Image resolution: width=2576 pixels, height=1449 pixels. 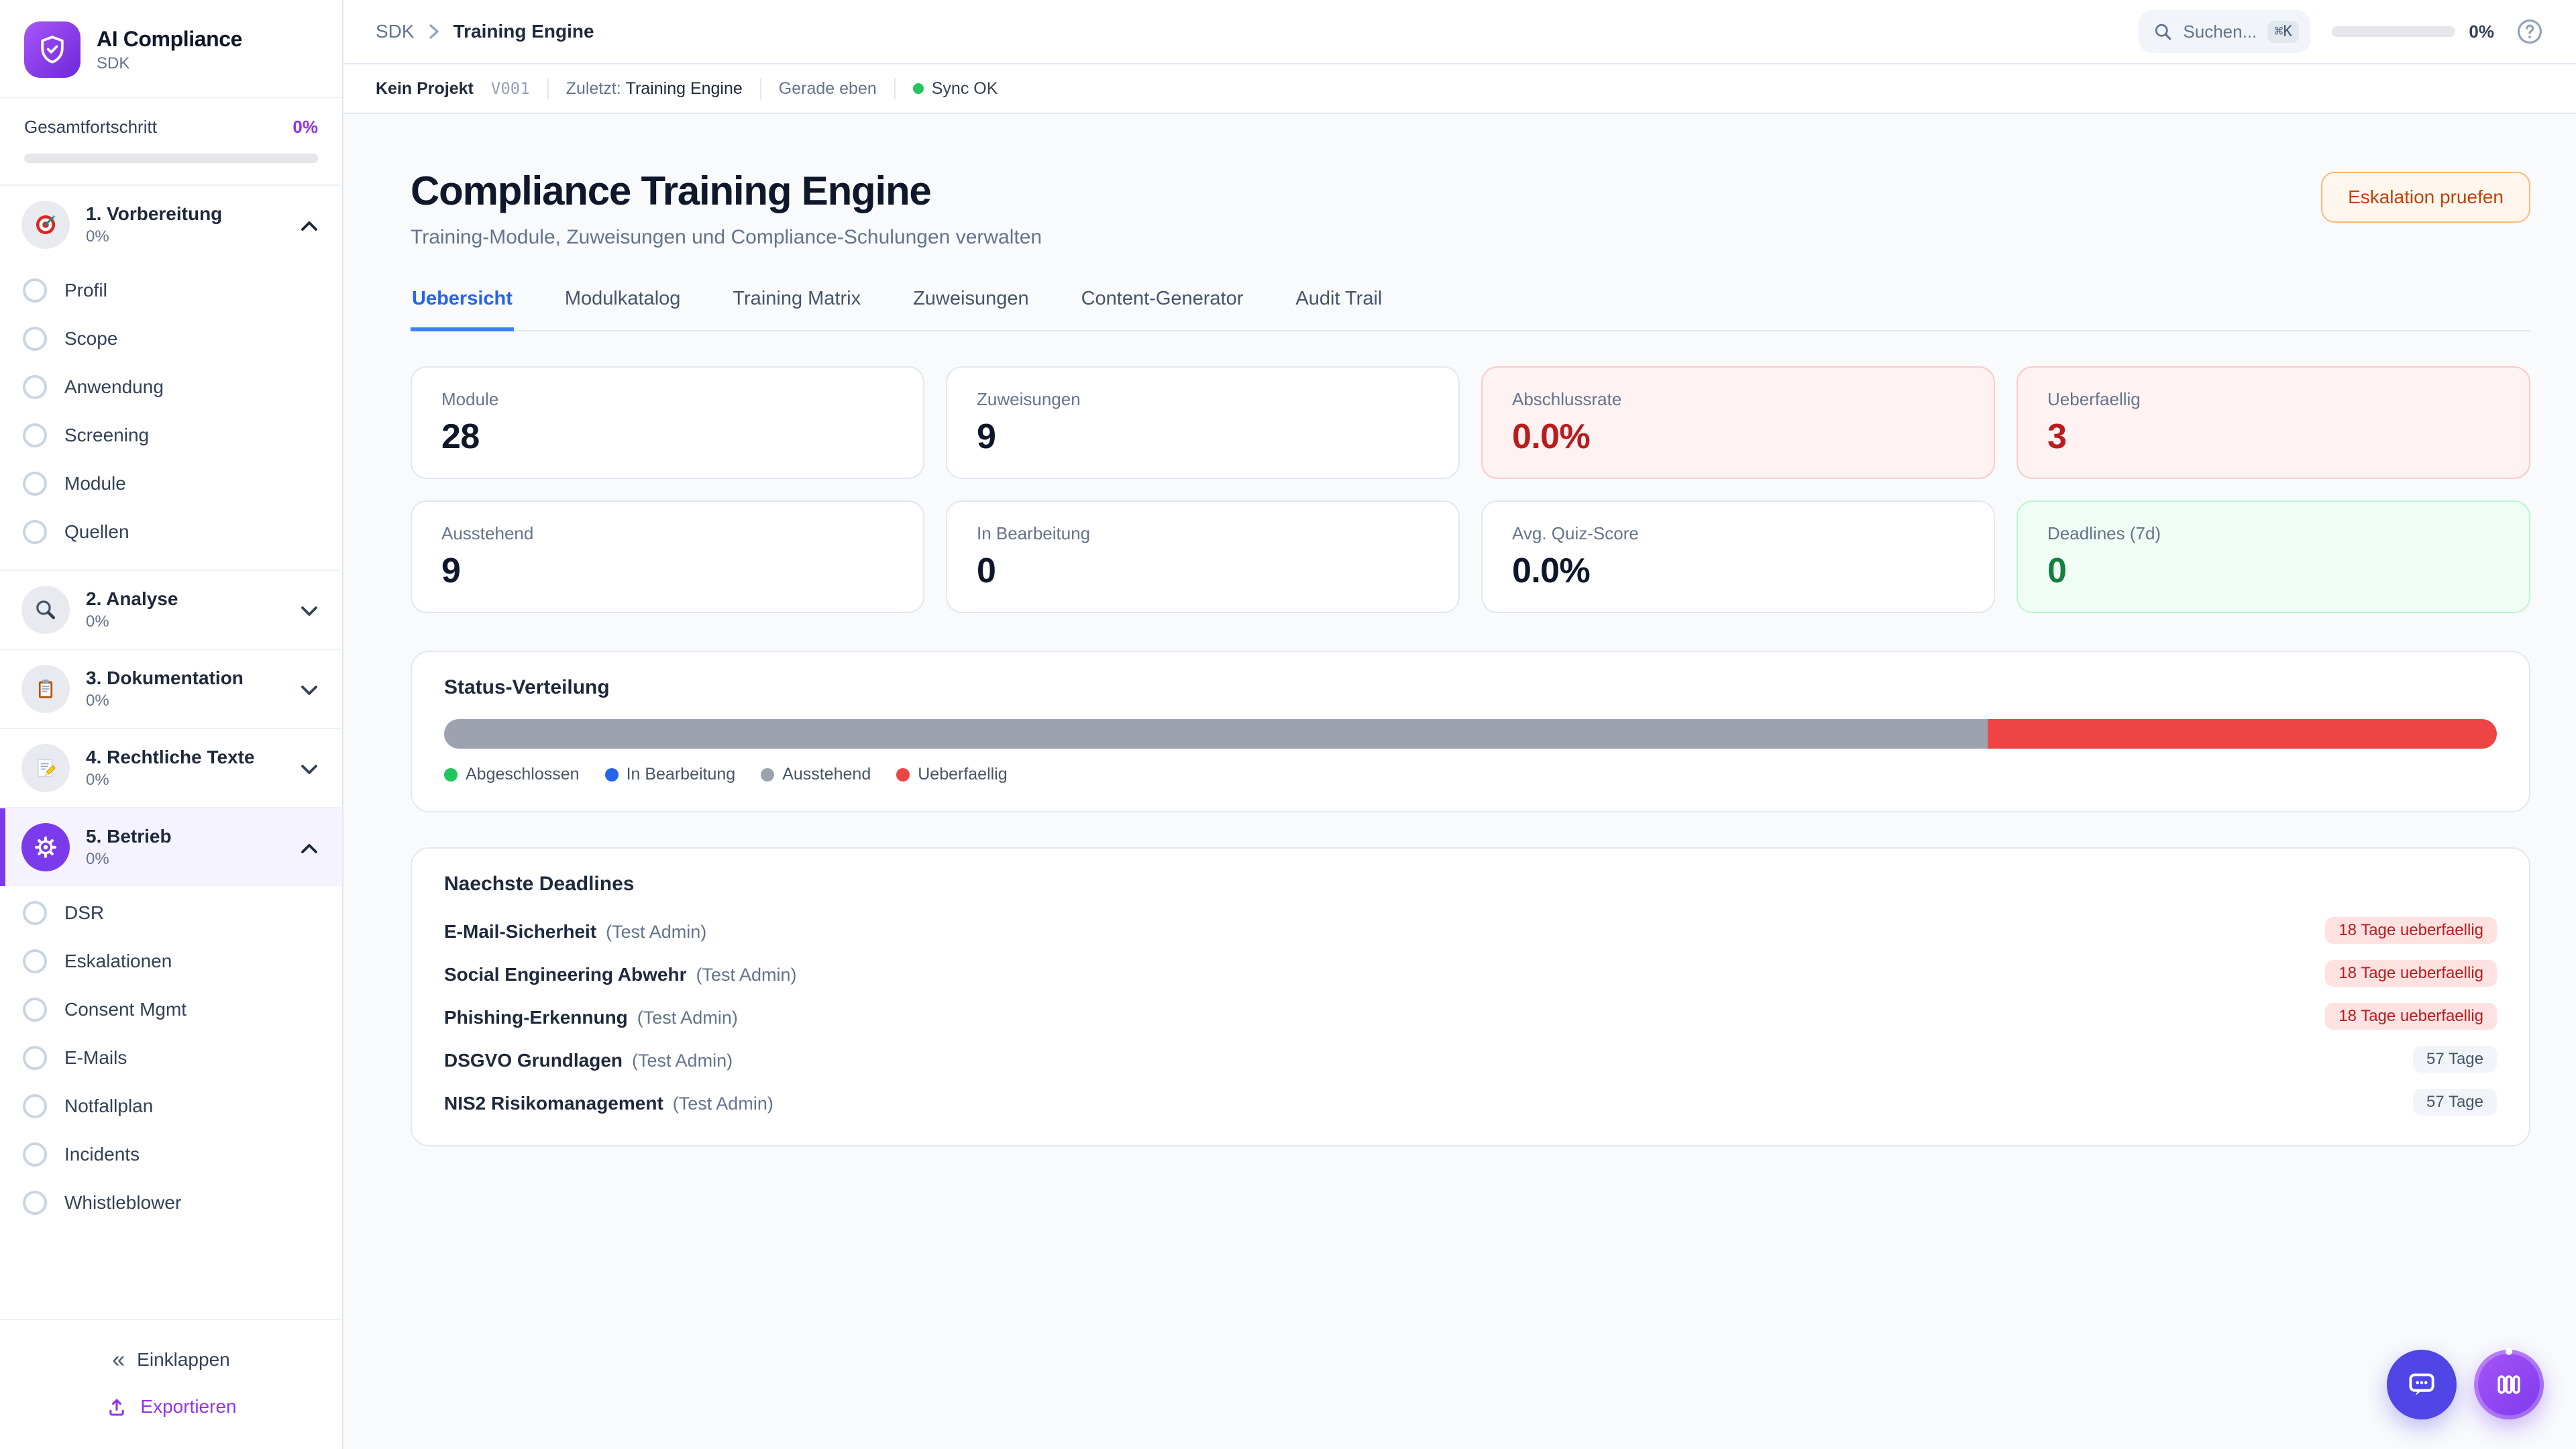 I want to click on chat-bubble-icon, so click(x=2421, y=1384).